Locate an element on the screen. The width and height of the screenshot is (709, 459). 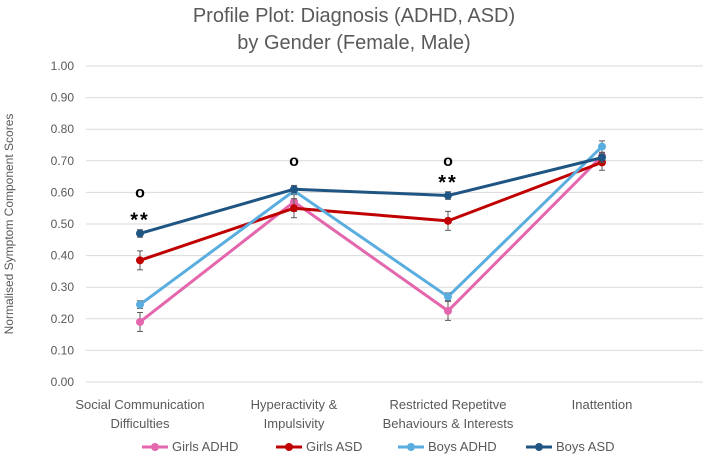
legend-label: Boys ASD is located at coordinates (585, 446).